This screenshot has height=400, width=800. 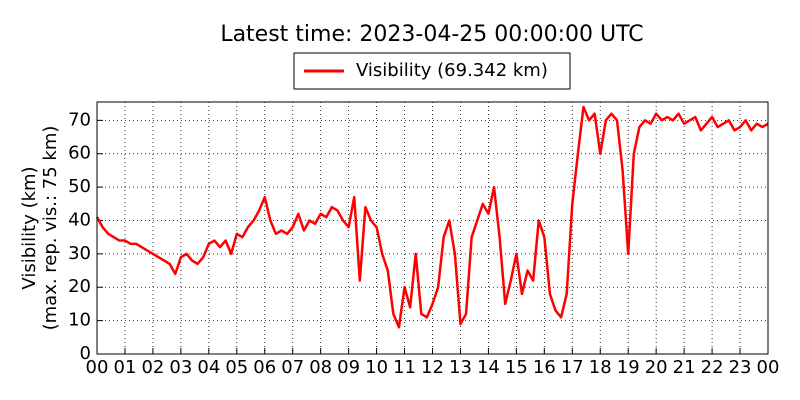 What do you see at coordinates (79, 153) in the screenshot?
I see `y-tick-label: 60` at bounding box center [79, 153].